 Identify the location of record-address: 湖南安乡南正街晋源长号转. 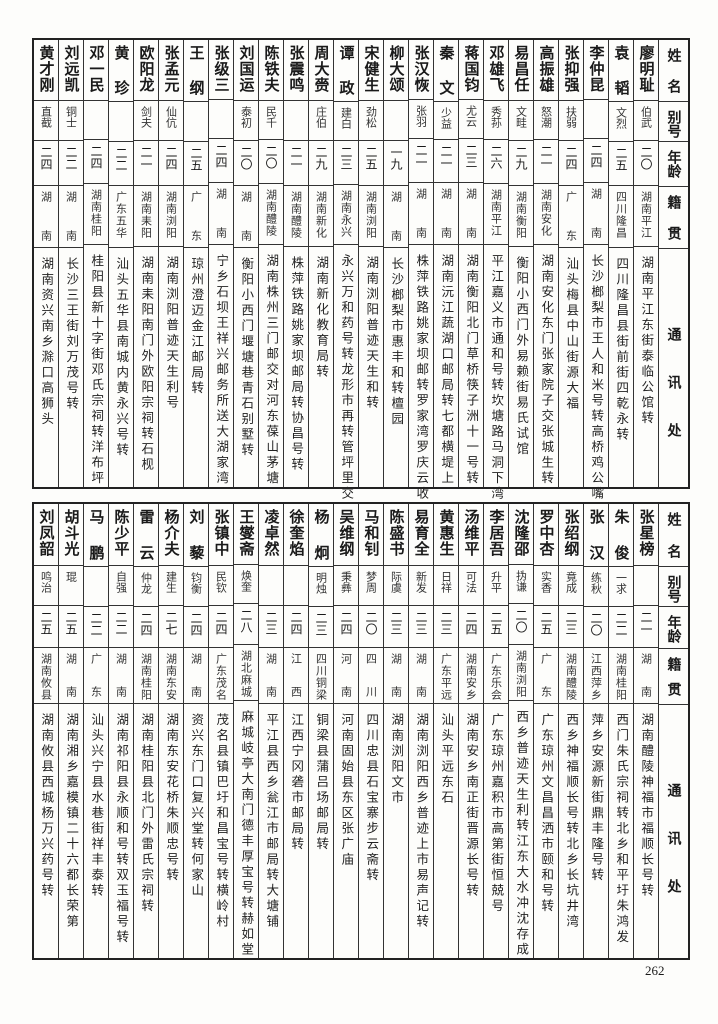
(472, 805).